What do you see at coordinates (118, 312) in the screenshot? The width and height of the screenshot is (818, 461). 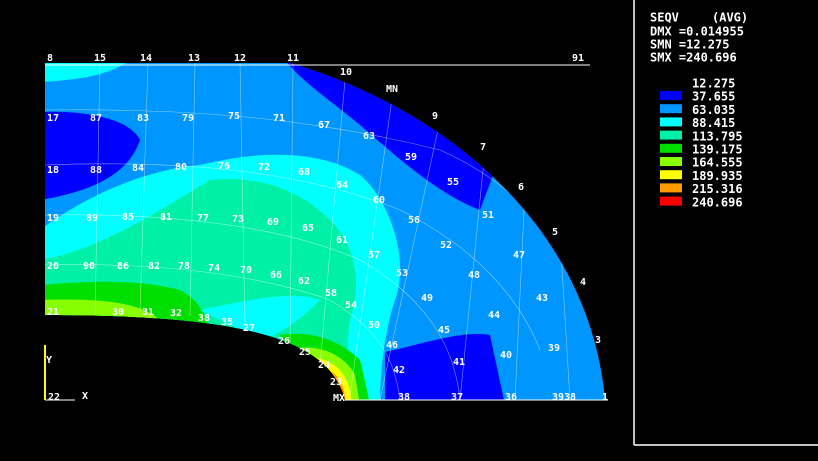 I see `node-label: 30` at bounding box center [118, 312].